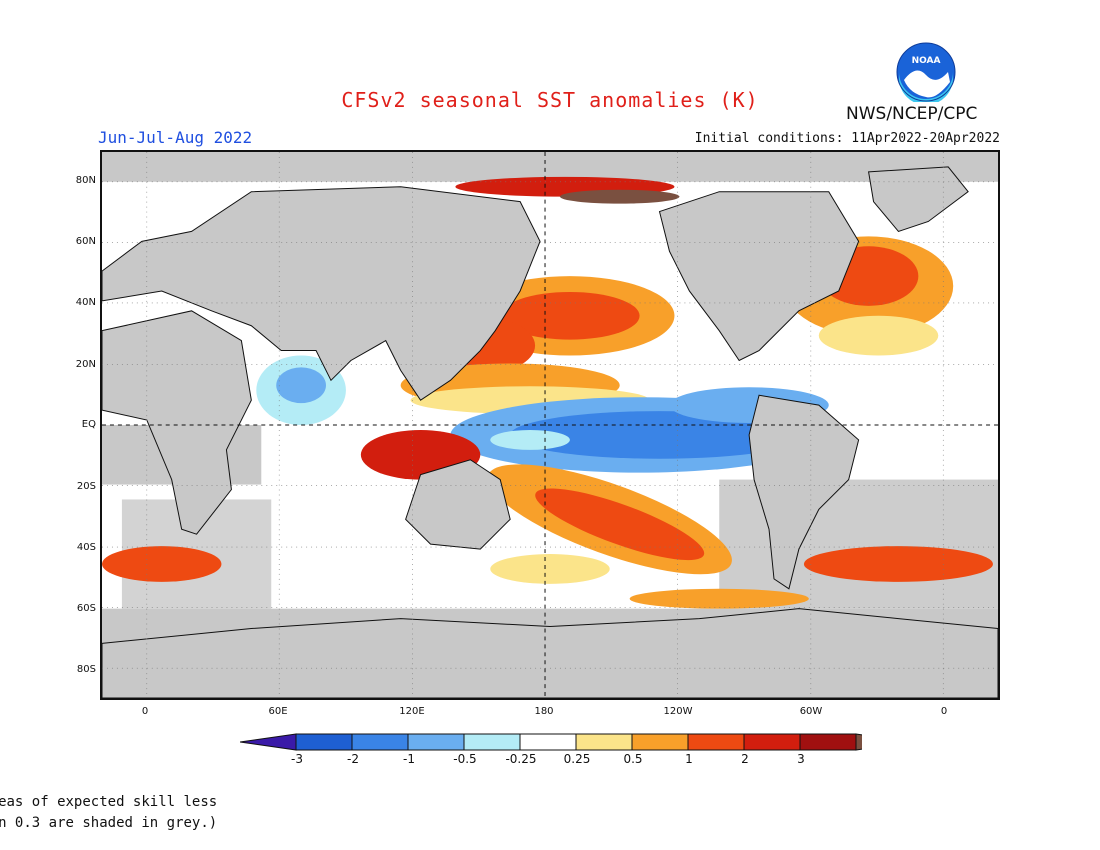 The width and height of the screenshot is (1100, 850). What do you see at coordinates (689, 759) in the screenshot?
I see `colorbar-tick: 1` at bounding box center [689, 759].